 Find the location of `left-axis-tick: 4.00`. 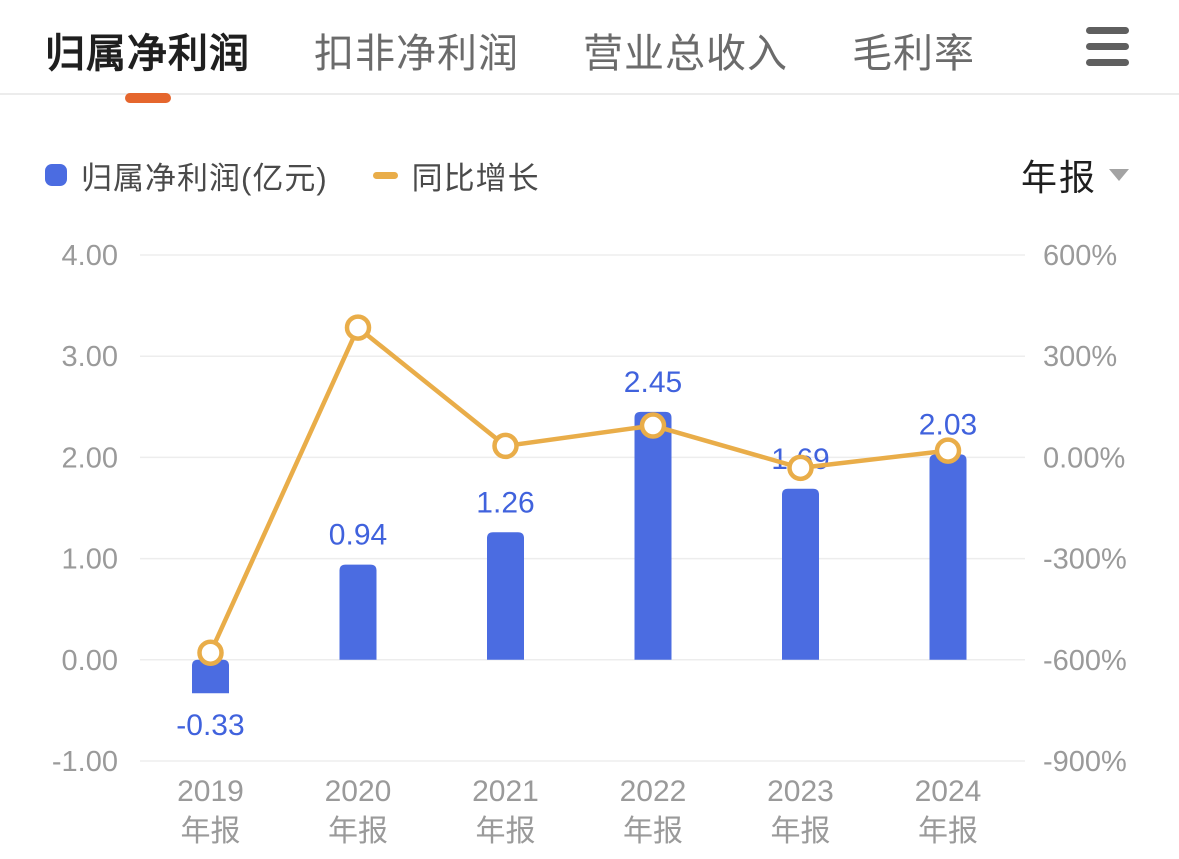

left-axis-tick: 4.00 is located at coordinates (90, 256).